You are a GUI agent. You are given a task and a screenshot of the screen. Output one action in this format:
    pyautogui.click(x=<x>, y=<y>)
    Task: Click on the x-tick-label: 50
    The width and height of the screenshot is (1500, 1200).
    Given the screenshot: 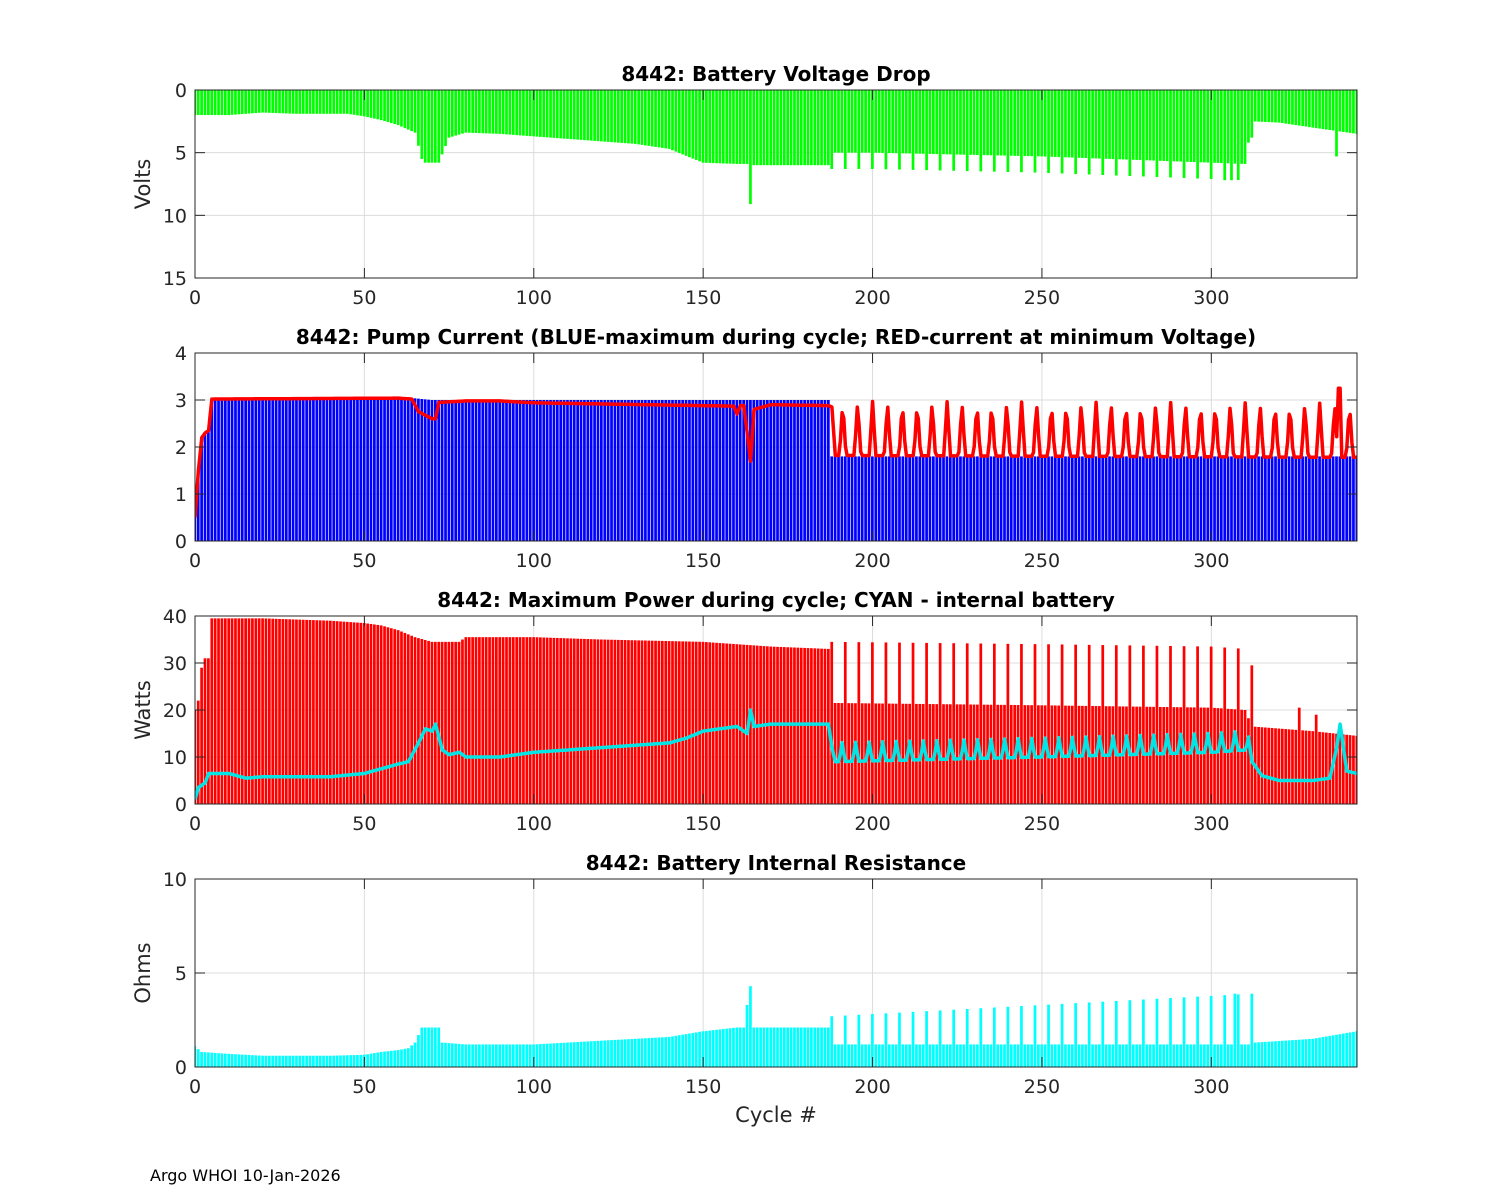 What is the action you would take?
    pyautogui.click(x=364, y=824)
    